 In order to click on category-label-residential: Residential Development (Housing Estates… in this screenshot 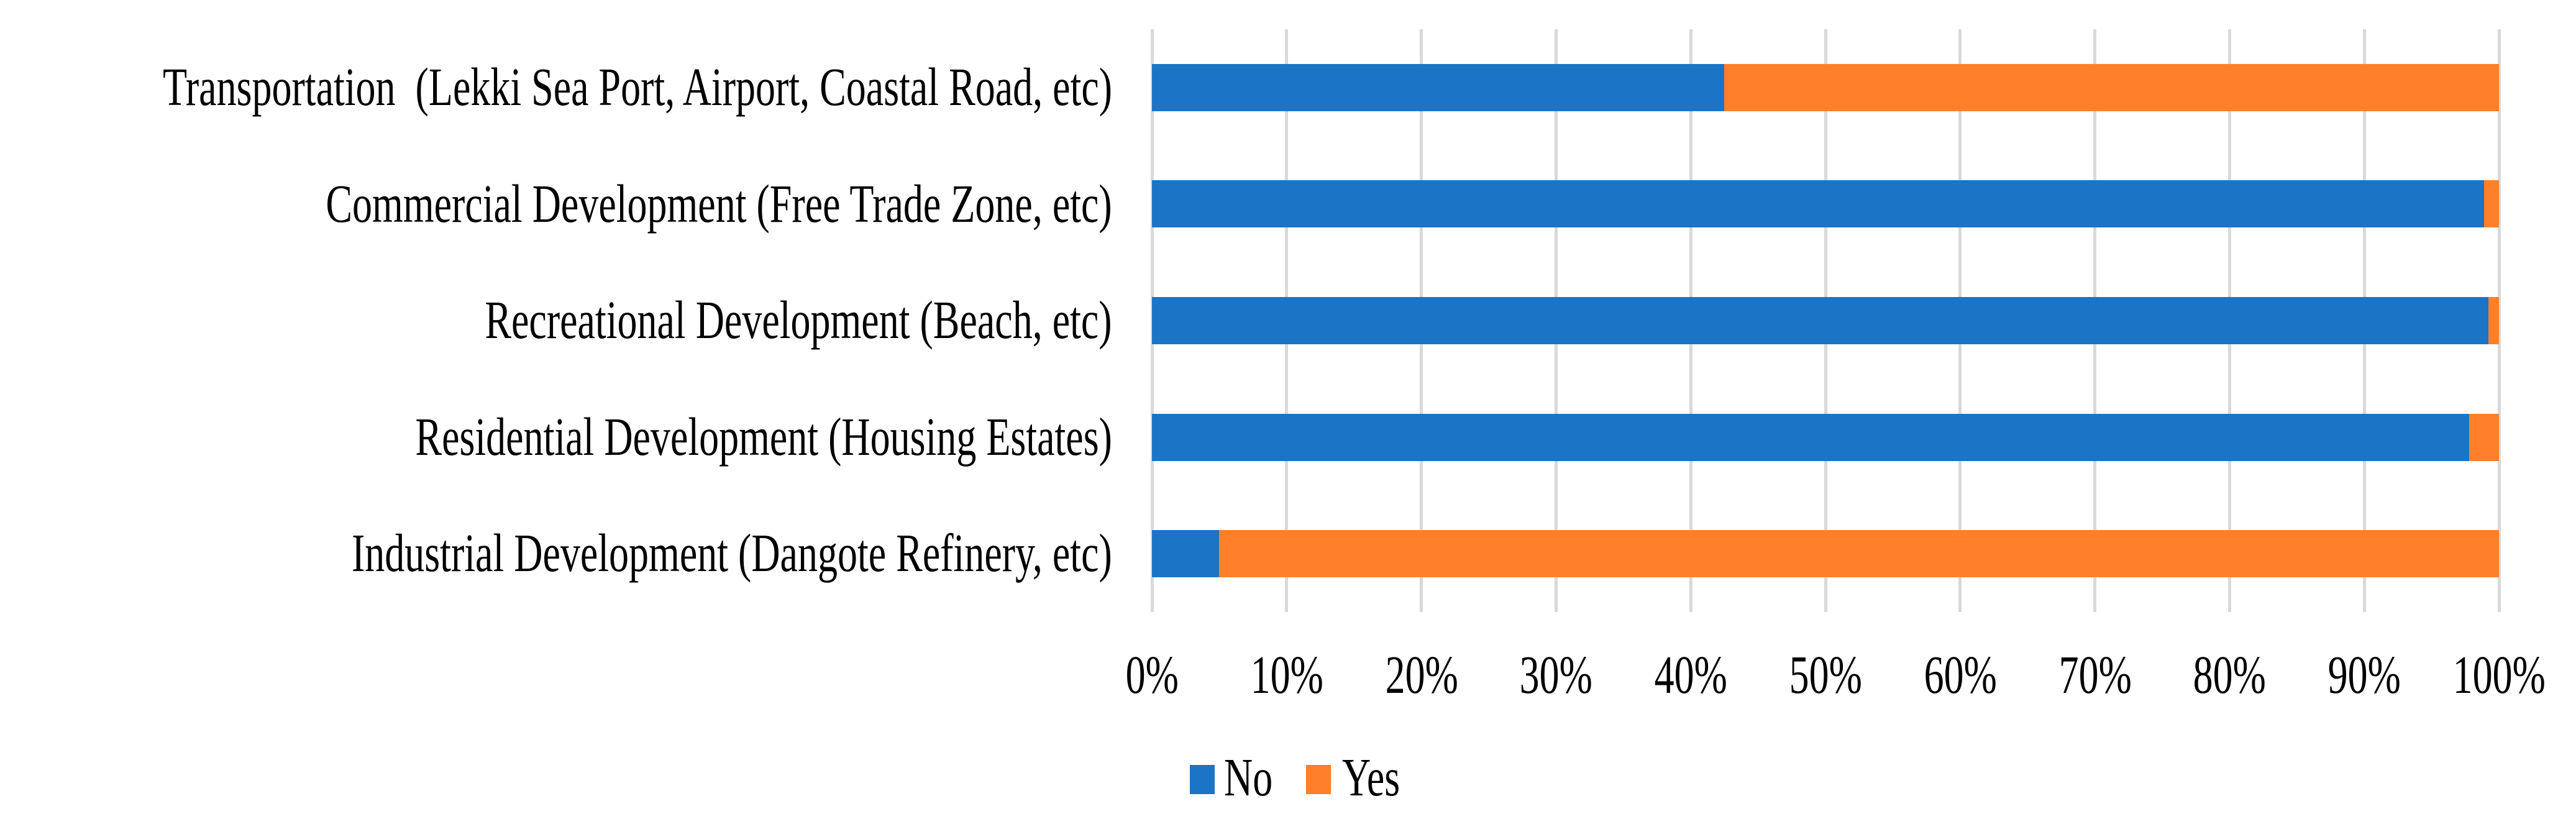, I will do `click(763, 437)`.